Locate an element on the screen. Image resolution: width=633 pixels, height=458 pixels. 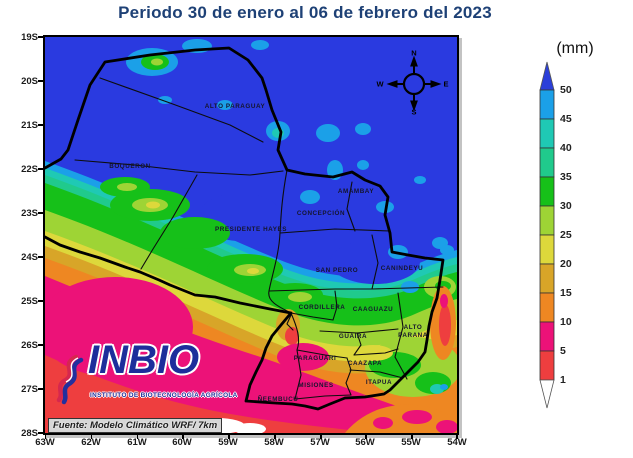
legend-tick-label: 5 is located at coordinates (563, 351).